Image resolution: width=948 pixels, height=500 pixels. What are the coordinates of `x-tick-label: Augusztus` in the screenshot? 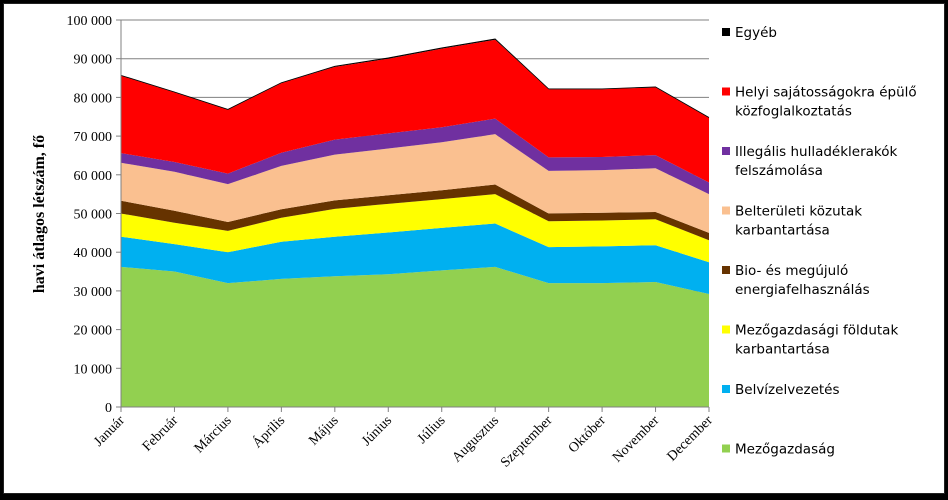 It's located at (476, 439).